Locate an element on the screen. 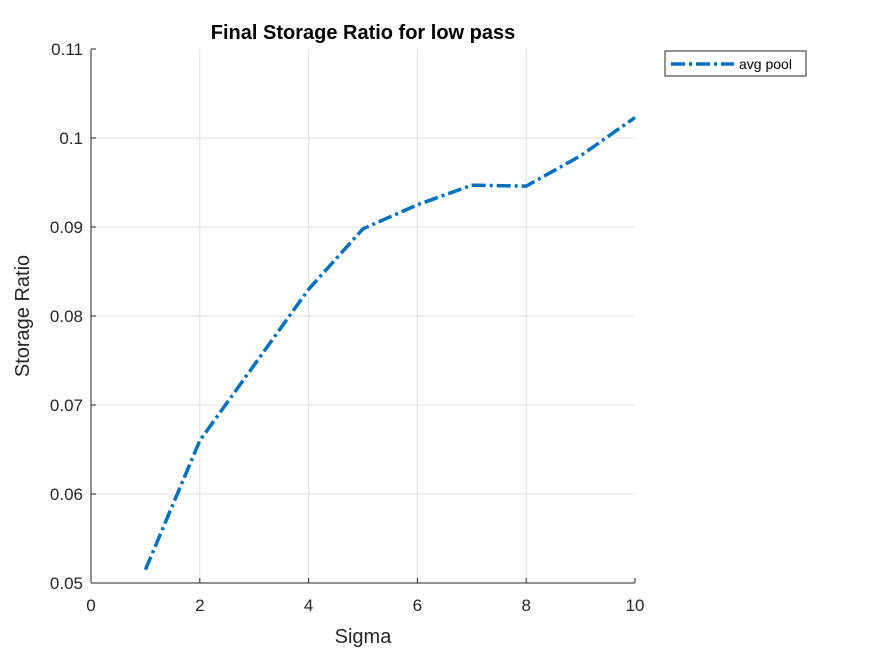 The image size is (875, 656). legend: avg pool is located at coordinates (735, 63).